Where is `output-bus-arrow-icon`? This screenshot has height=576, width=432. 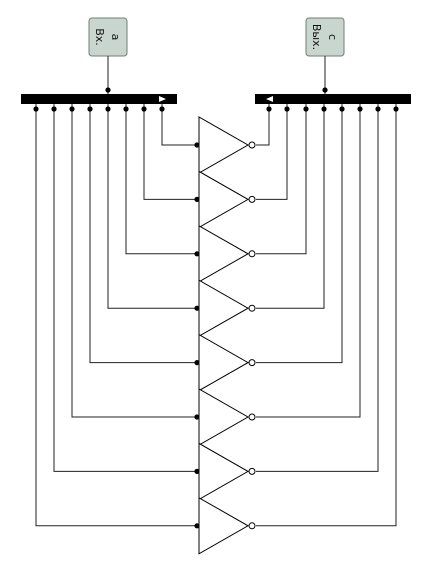 output-bus-arrow-icon is located at coordinates (269, 99).